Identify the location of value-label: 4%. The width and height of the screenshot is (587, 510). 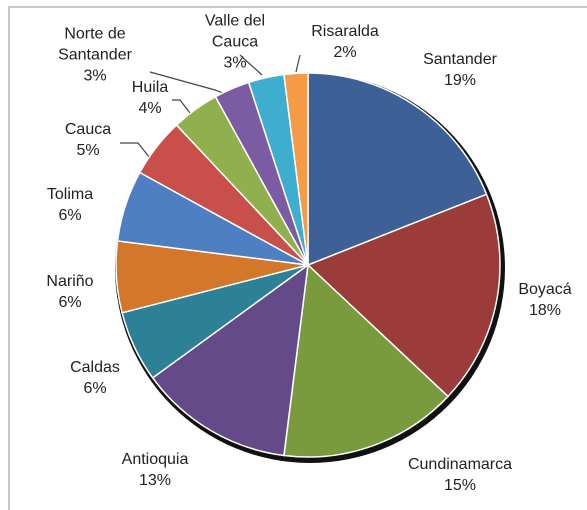
(150, 108).